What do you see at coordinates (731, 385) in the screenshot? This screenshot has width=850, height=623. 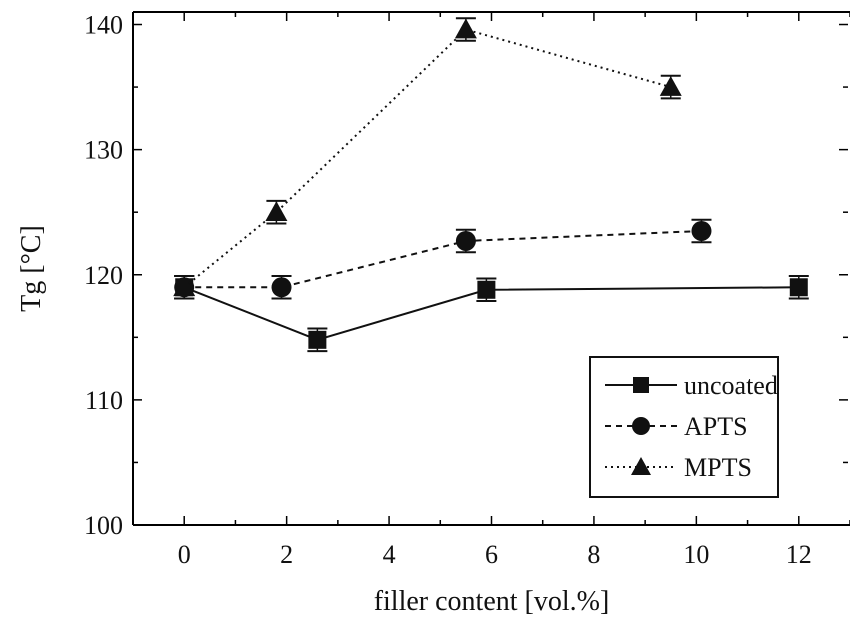 I see `legend-label-uncoated: uncoated` at bounding box center [731, 385].